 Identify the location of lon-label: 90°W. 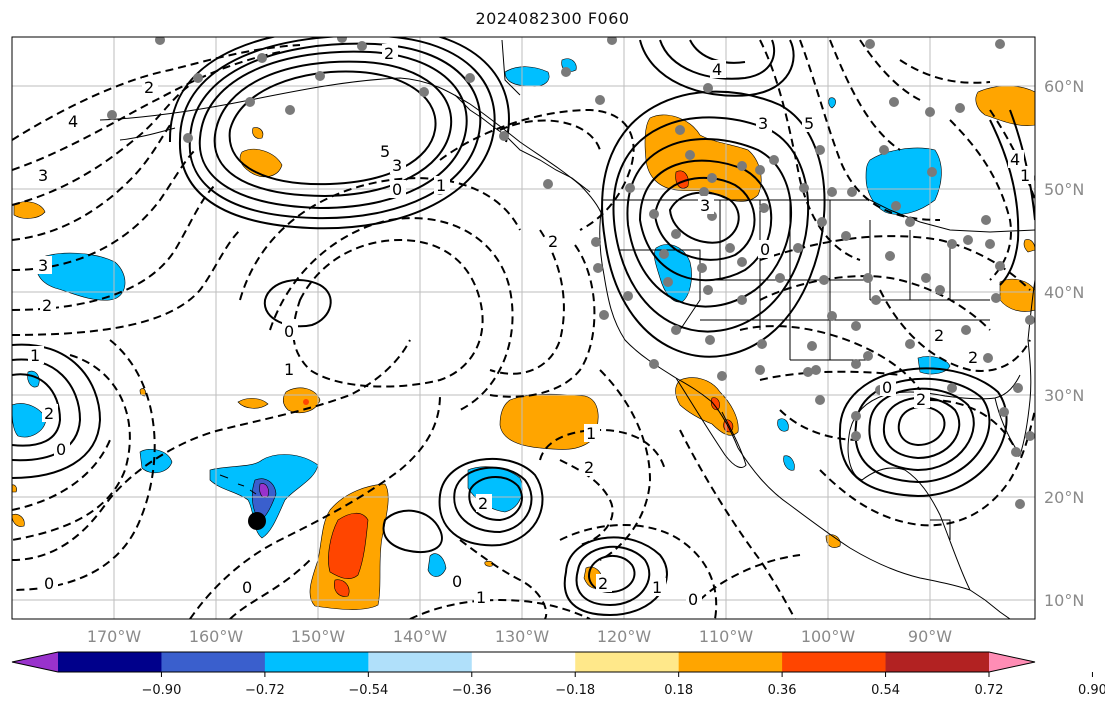
(930, 636).